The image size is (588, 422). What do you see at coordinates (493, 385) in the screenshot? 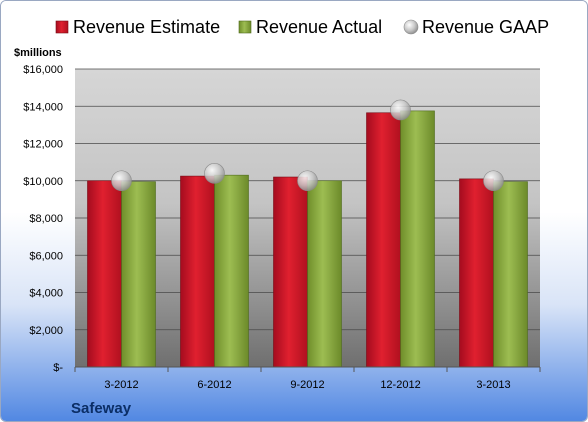
I see `x-tick-label: 3-2013` at bounding box center [493, 385].